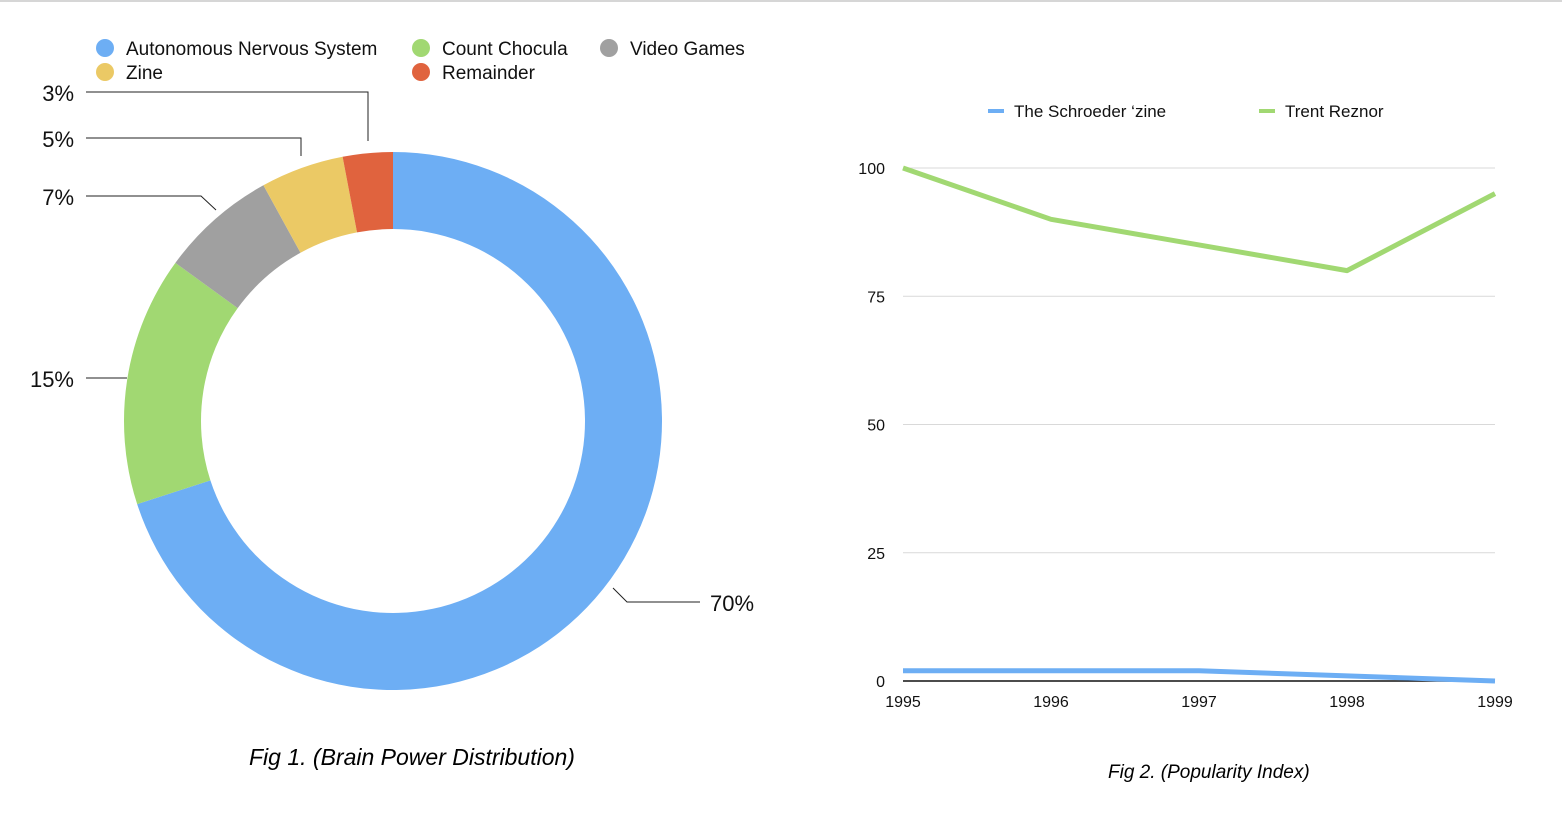 This screenshot has width=1562, height=834. What do you see at coordinates (489, 73) in the screenshot?
I see `legend-label-5: Remainder` at bounding box center [489, 73].